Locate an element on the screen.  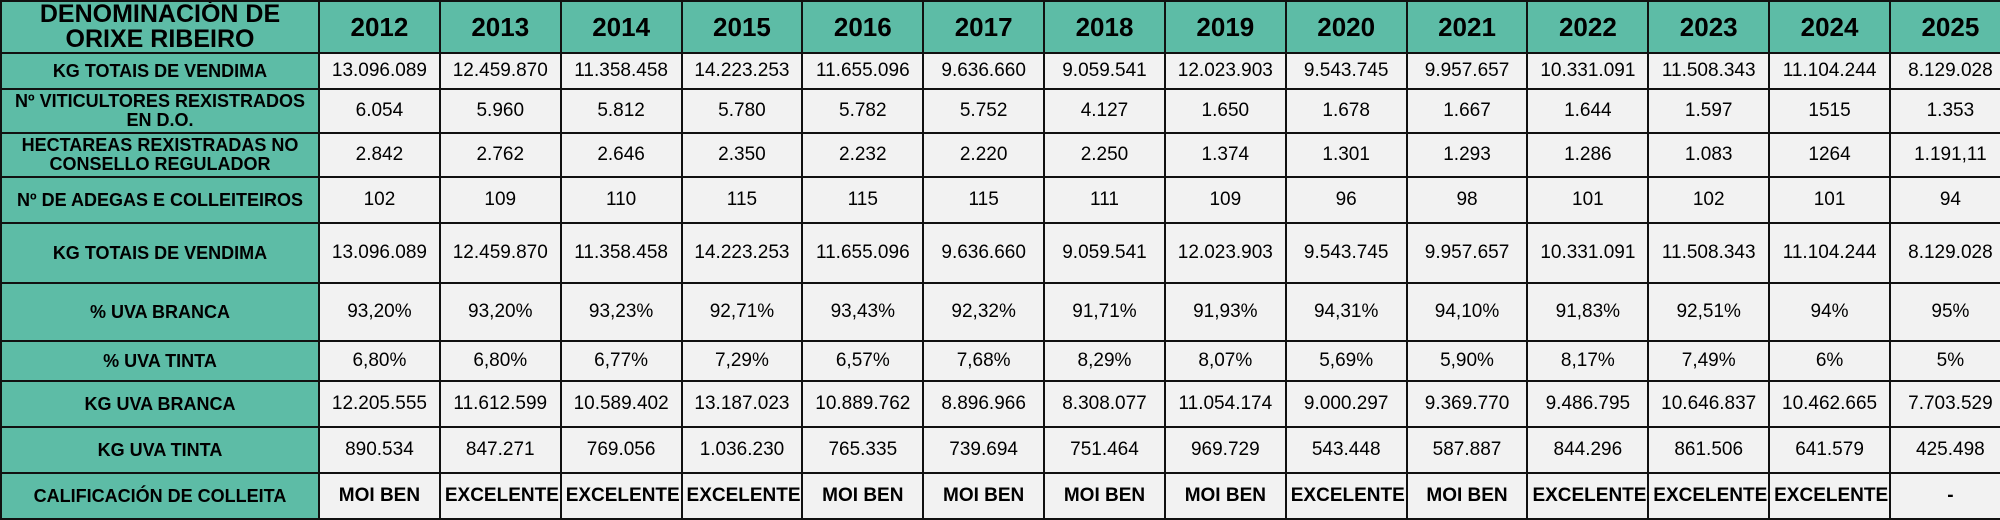
table-cell: 92,51% is located at coordinates (1709, 312).